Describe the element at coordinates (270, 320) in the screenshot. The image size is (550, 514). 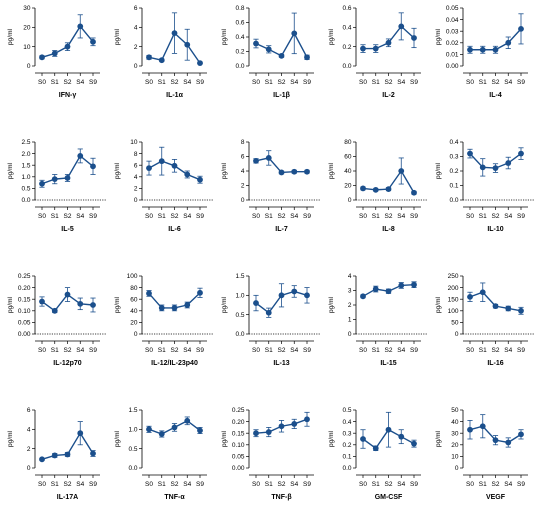
I see `panel-il-13: 0.0 0.5 1.0 1.5 pg/ml S0 S1 S2 S4 S9 IL-13` at that location.